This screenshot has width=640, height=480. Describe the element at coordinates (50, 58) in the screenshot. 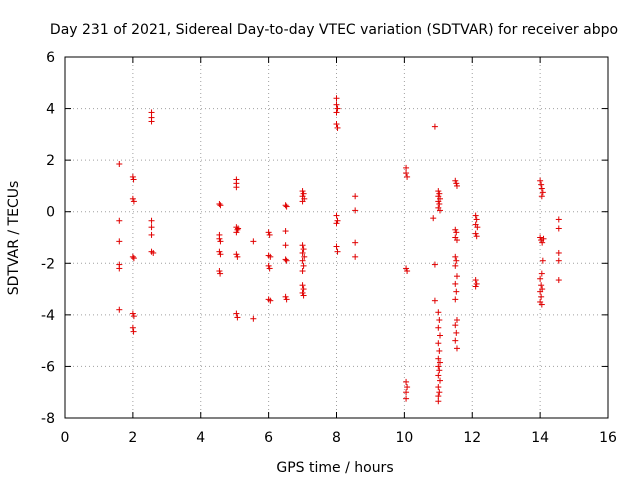

I see `y-tick-label: 6` at that location.